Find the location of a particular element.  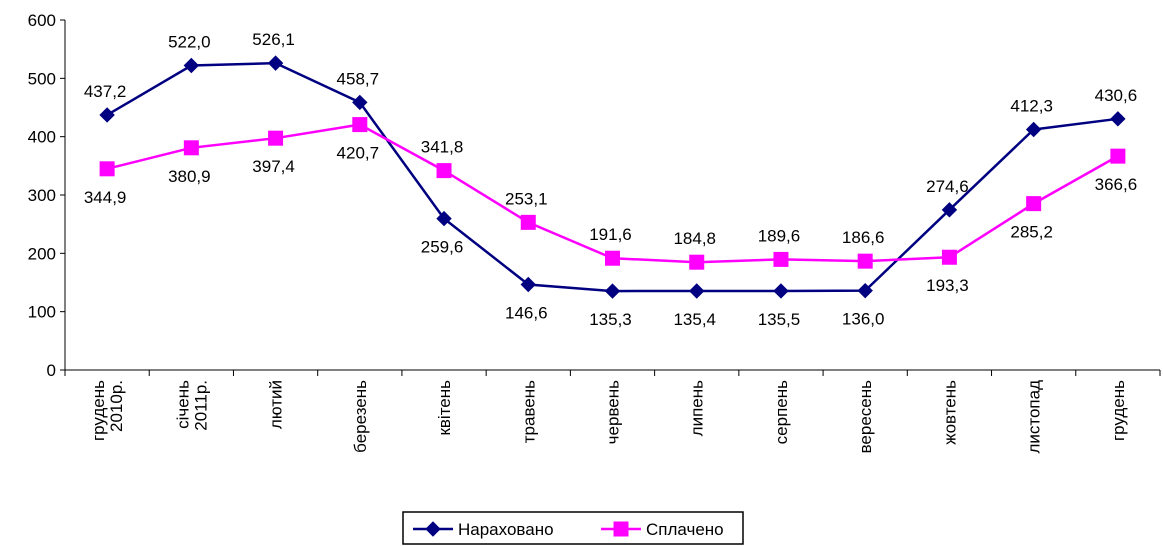

data-label-narakhovano: 526,1 is located at coordinates (273, 39).